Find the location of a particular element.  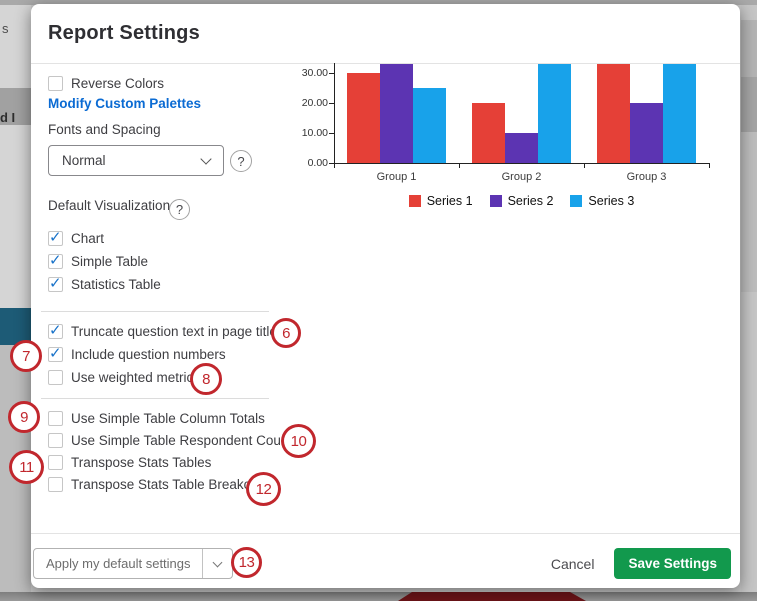

transpose-stats-tables-label: Transpose Stats Tables is located at coordinates (141, 462).